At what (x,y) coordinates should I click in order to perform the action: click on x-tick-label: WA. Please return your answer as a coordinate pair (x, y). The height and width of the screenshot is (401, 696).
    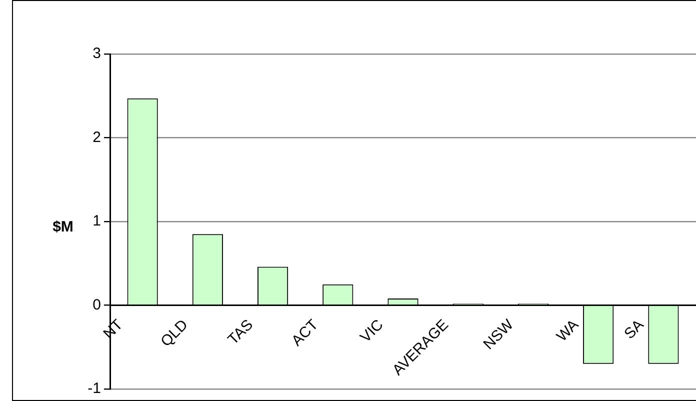
    Looking at the image, I should click on (567, 331).